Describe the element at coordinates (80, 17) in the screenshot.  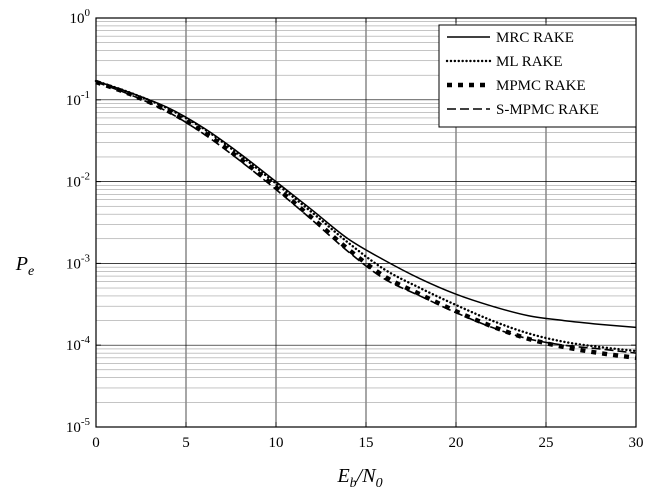
I see `y-tick-label: 10⁰` at that location.